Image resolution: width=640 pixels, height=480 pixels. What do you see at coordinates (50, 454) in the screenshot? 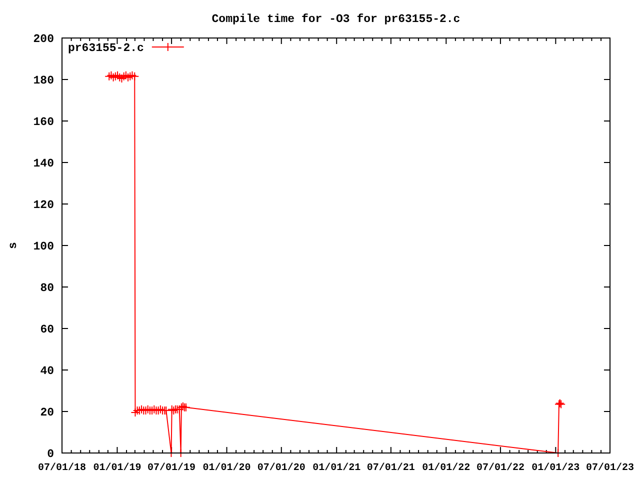
I see `y-tick-label: 0` at bounding box center [50, 454].